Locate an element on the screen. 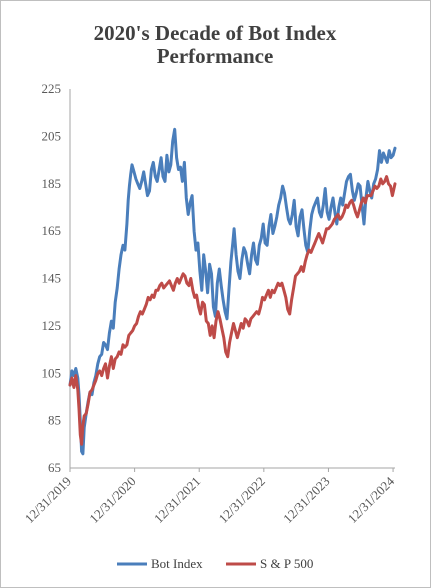 Image resolution: width=431 pixels, height=588 pixels. y-tick-label: 225 is located at coordinates (52, 88).